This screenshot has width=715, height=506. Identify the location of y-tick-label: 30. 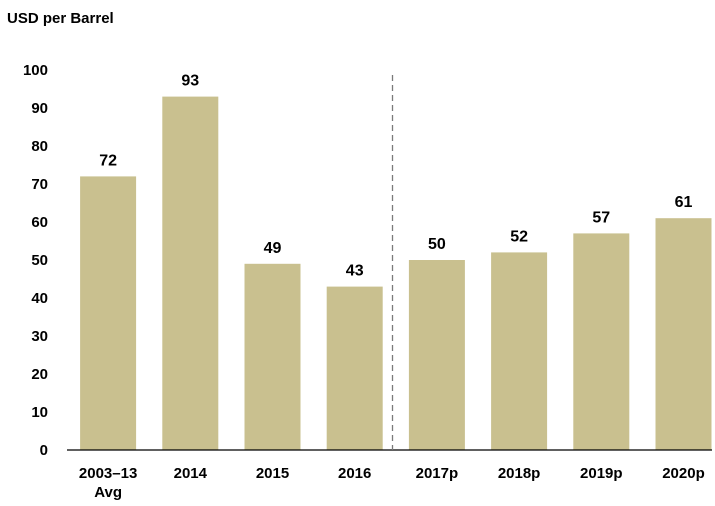
(39, 336).